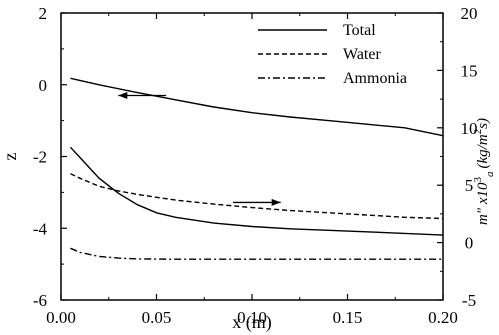  Describe the element at coordinates (375, 78) in the screenshot. I see `legend-label-ammonia: Ammonia` at that location.